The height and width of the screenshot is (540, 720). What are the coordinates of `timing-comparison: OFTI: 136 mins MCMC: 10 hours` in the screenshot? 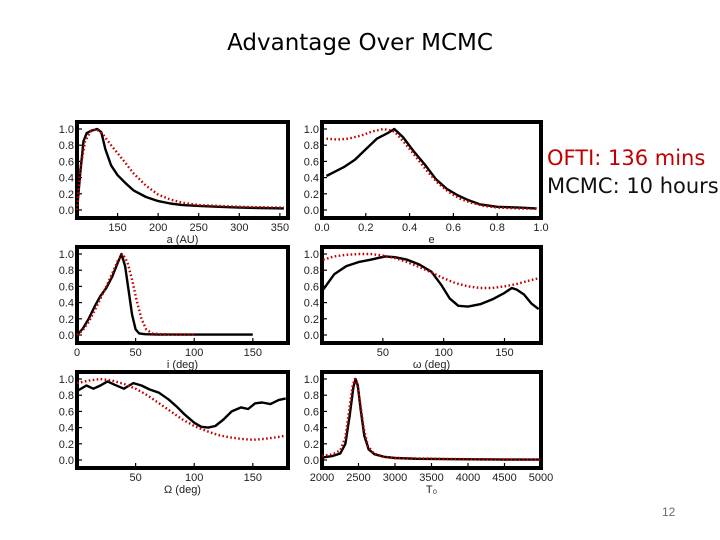 It's located at (633, 172).